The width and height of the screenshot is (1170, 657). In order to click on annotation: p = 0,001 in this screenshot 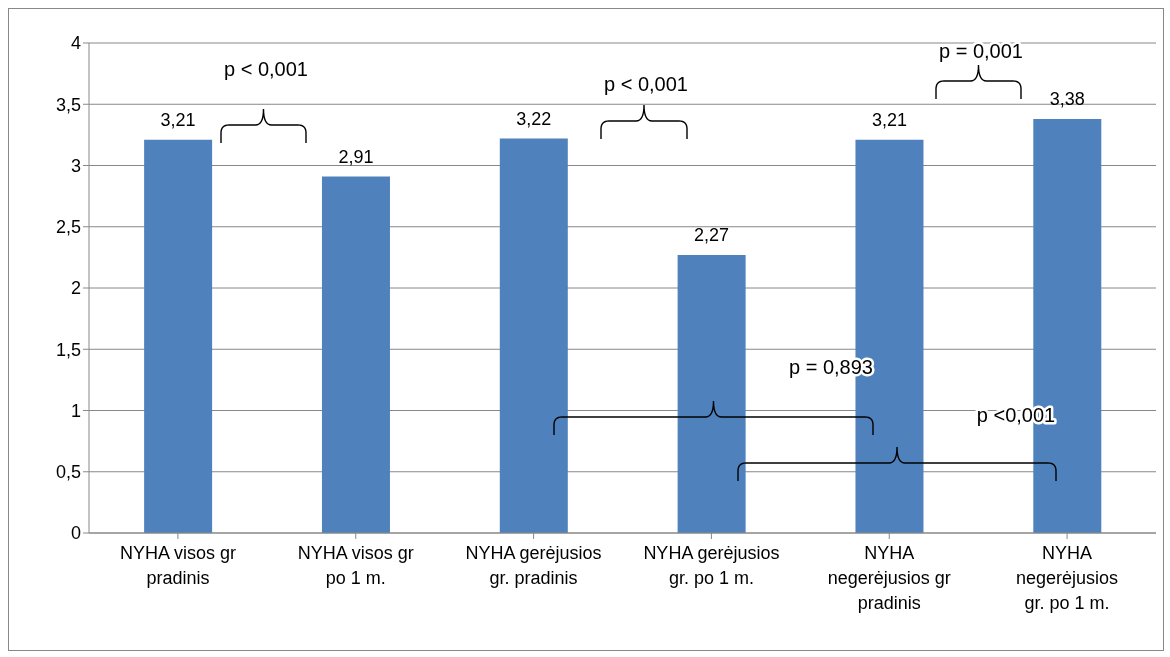, I will do `click(981, 51)`.